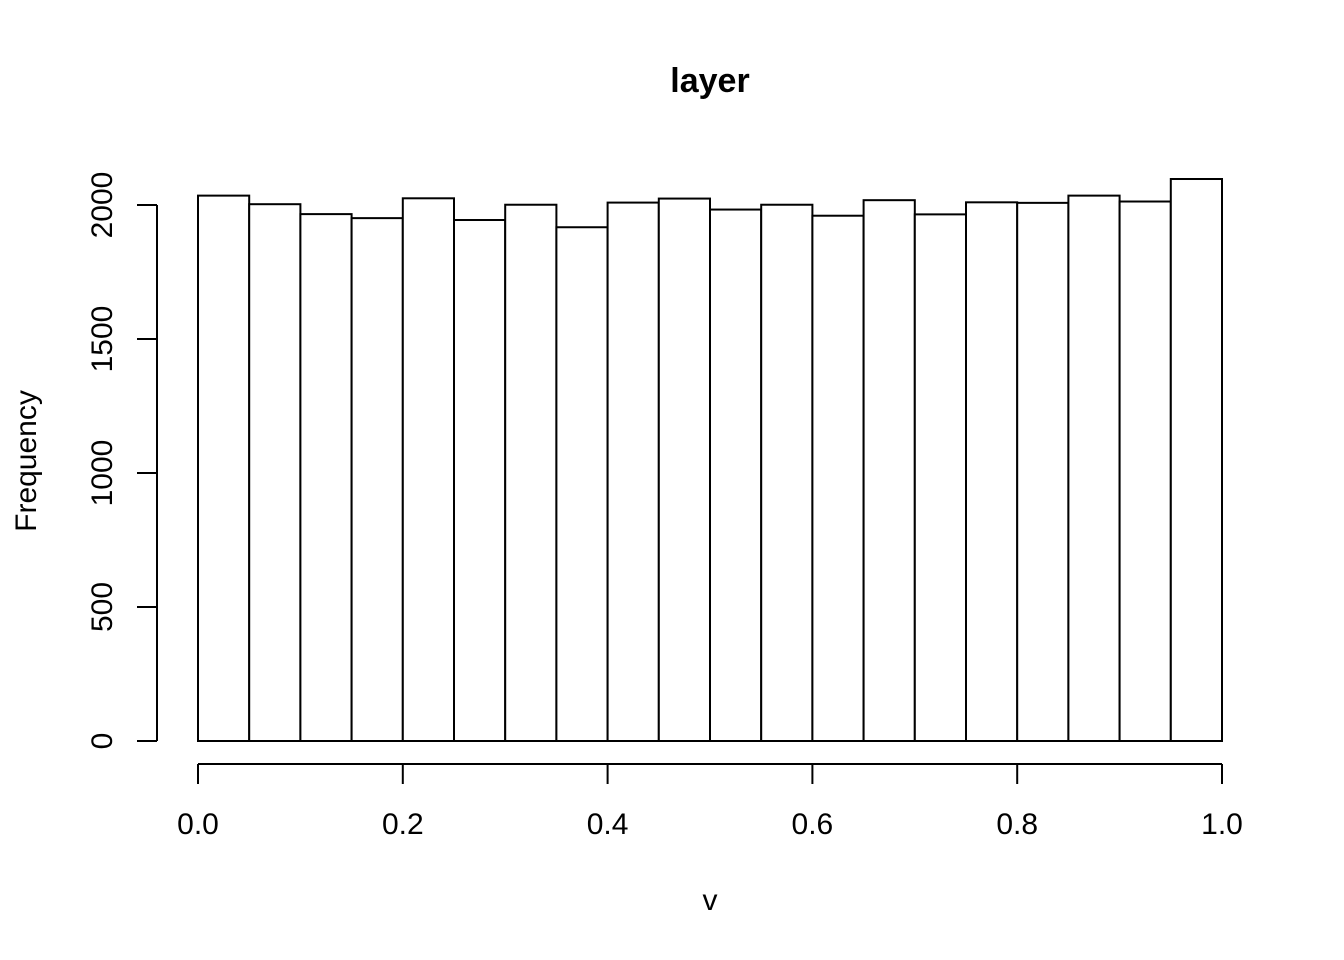 This screenshot has height=960, width=1344. What do you see at coordinates (102, 741) in the screenshot?
I see `y-tick-label: 0` at bounding box center [102, 741].